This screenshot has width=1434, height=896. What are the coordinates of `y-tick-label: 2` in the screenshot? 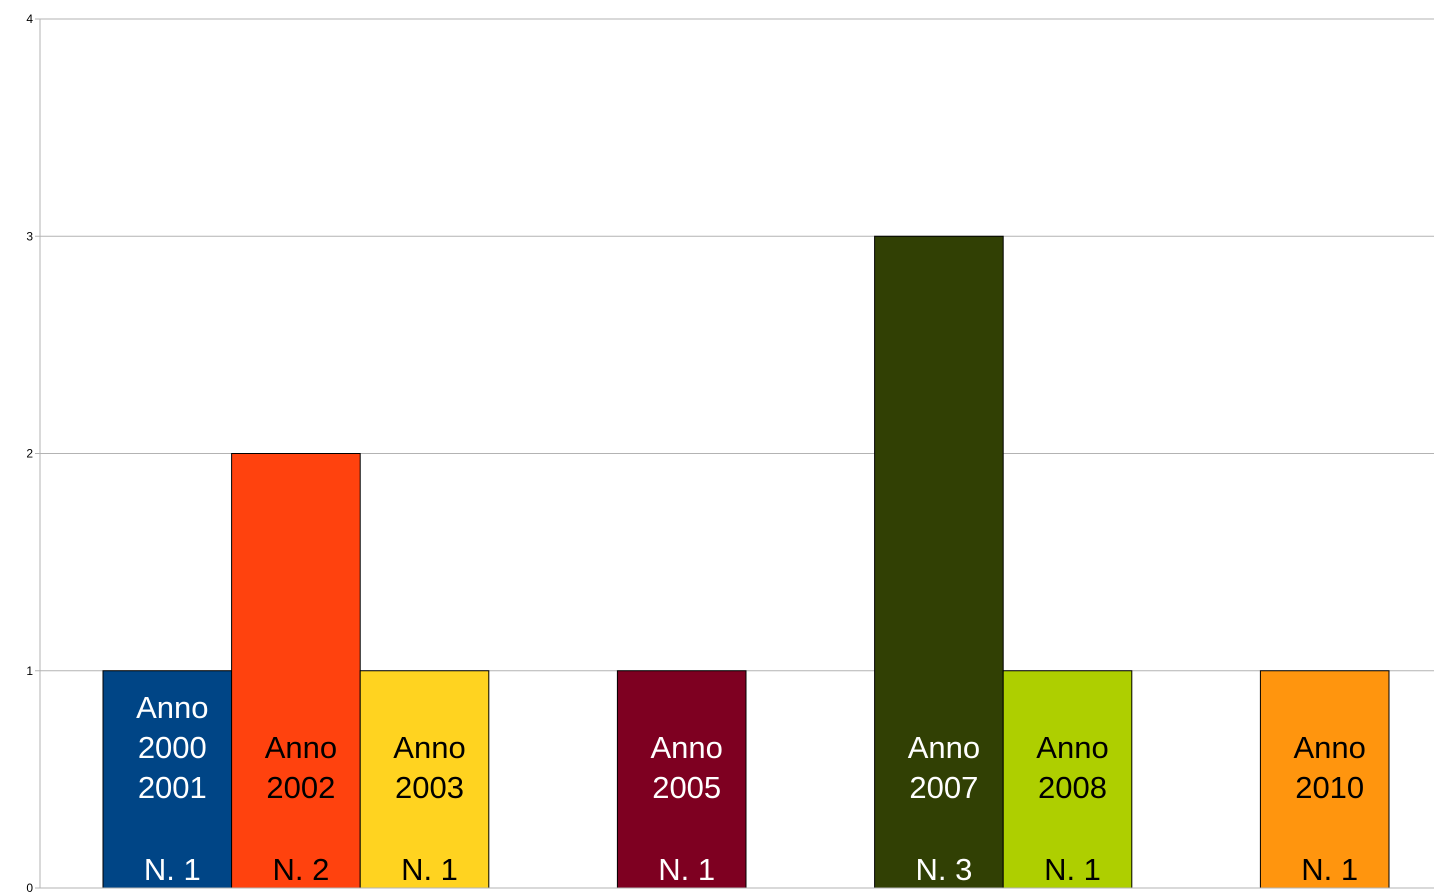 It's located at (29, 454).